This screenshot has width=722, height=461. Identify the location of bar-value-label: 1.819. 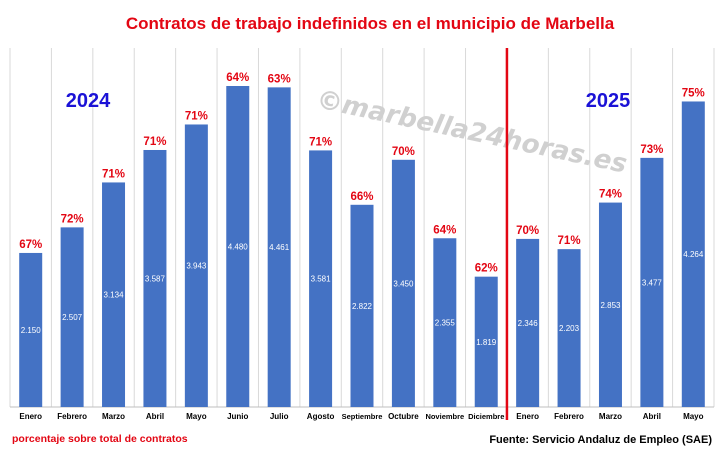
(486, 342).